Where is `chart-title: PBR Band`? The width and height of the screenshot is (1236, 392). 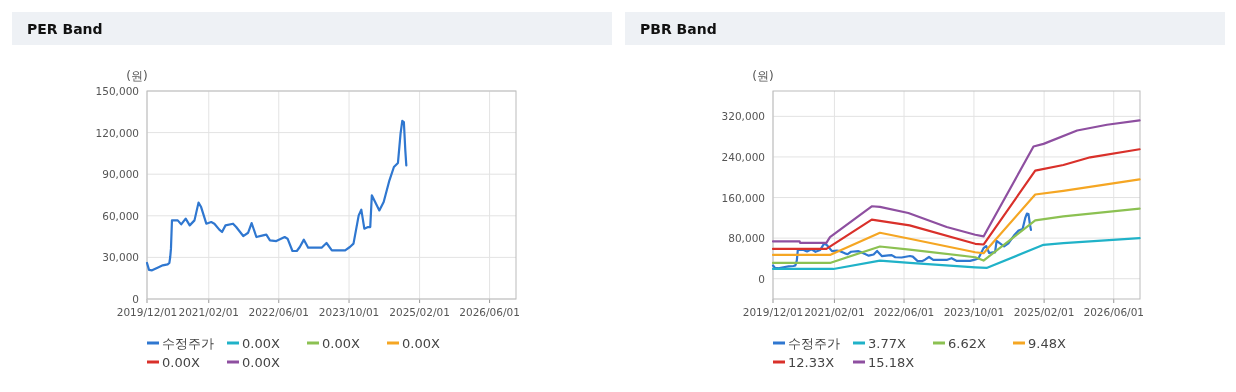
chart-title: PBR Band is located at coordinates (678, 29).